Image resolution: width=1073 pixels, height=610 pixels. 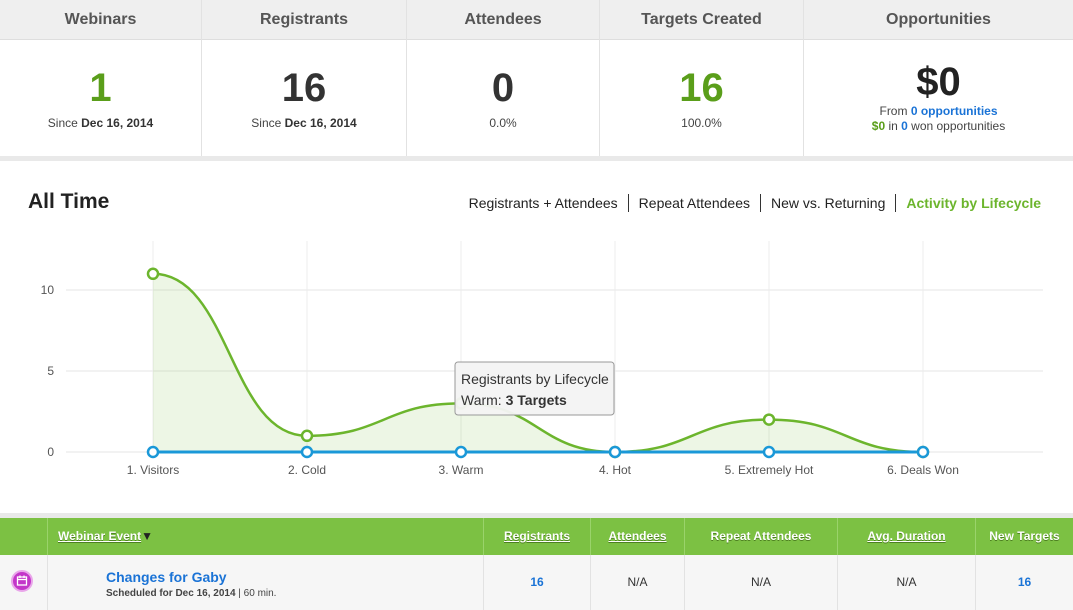 I want to click on x-tick-label: 3. Warm, so click(x=461, y=470).